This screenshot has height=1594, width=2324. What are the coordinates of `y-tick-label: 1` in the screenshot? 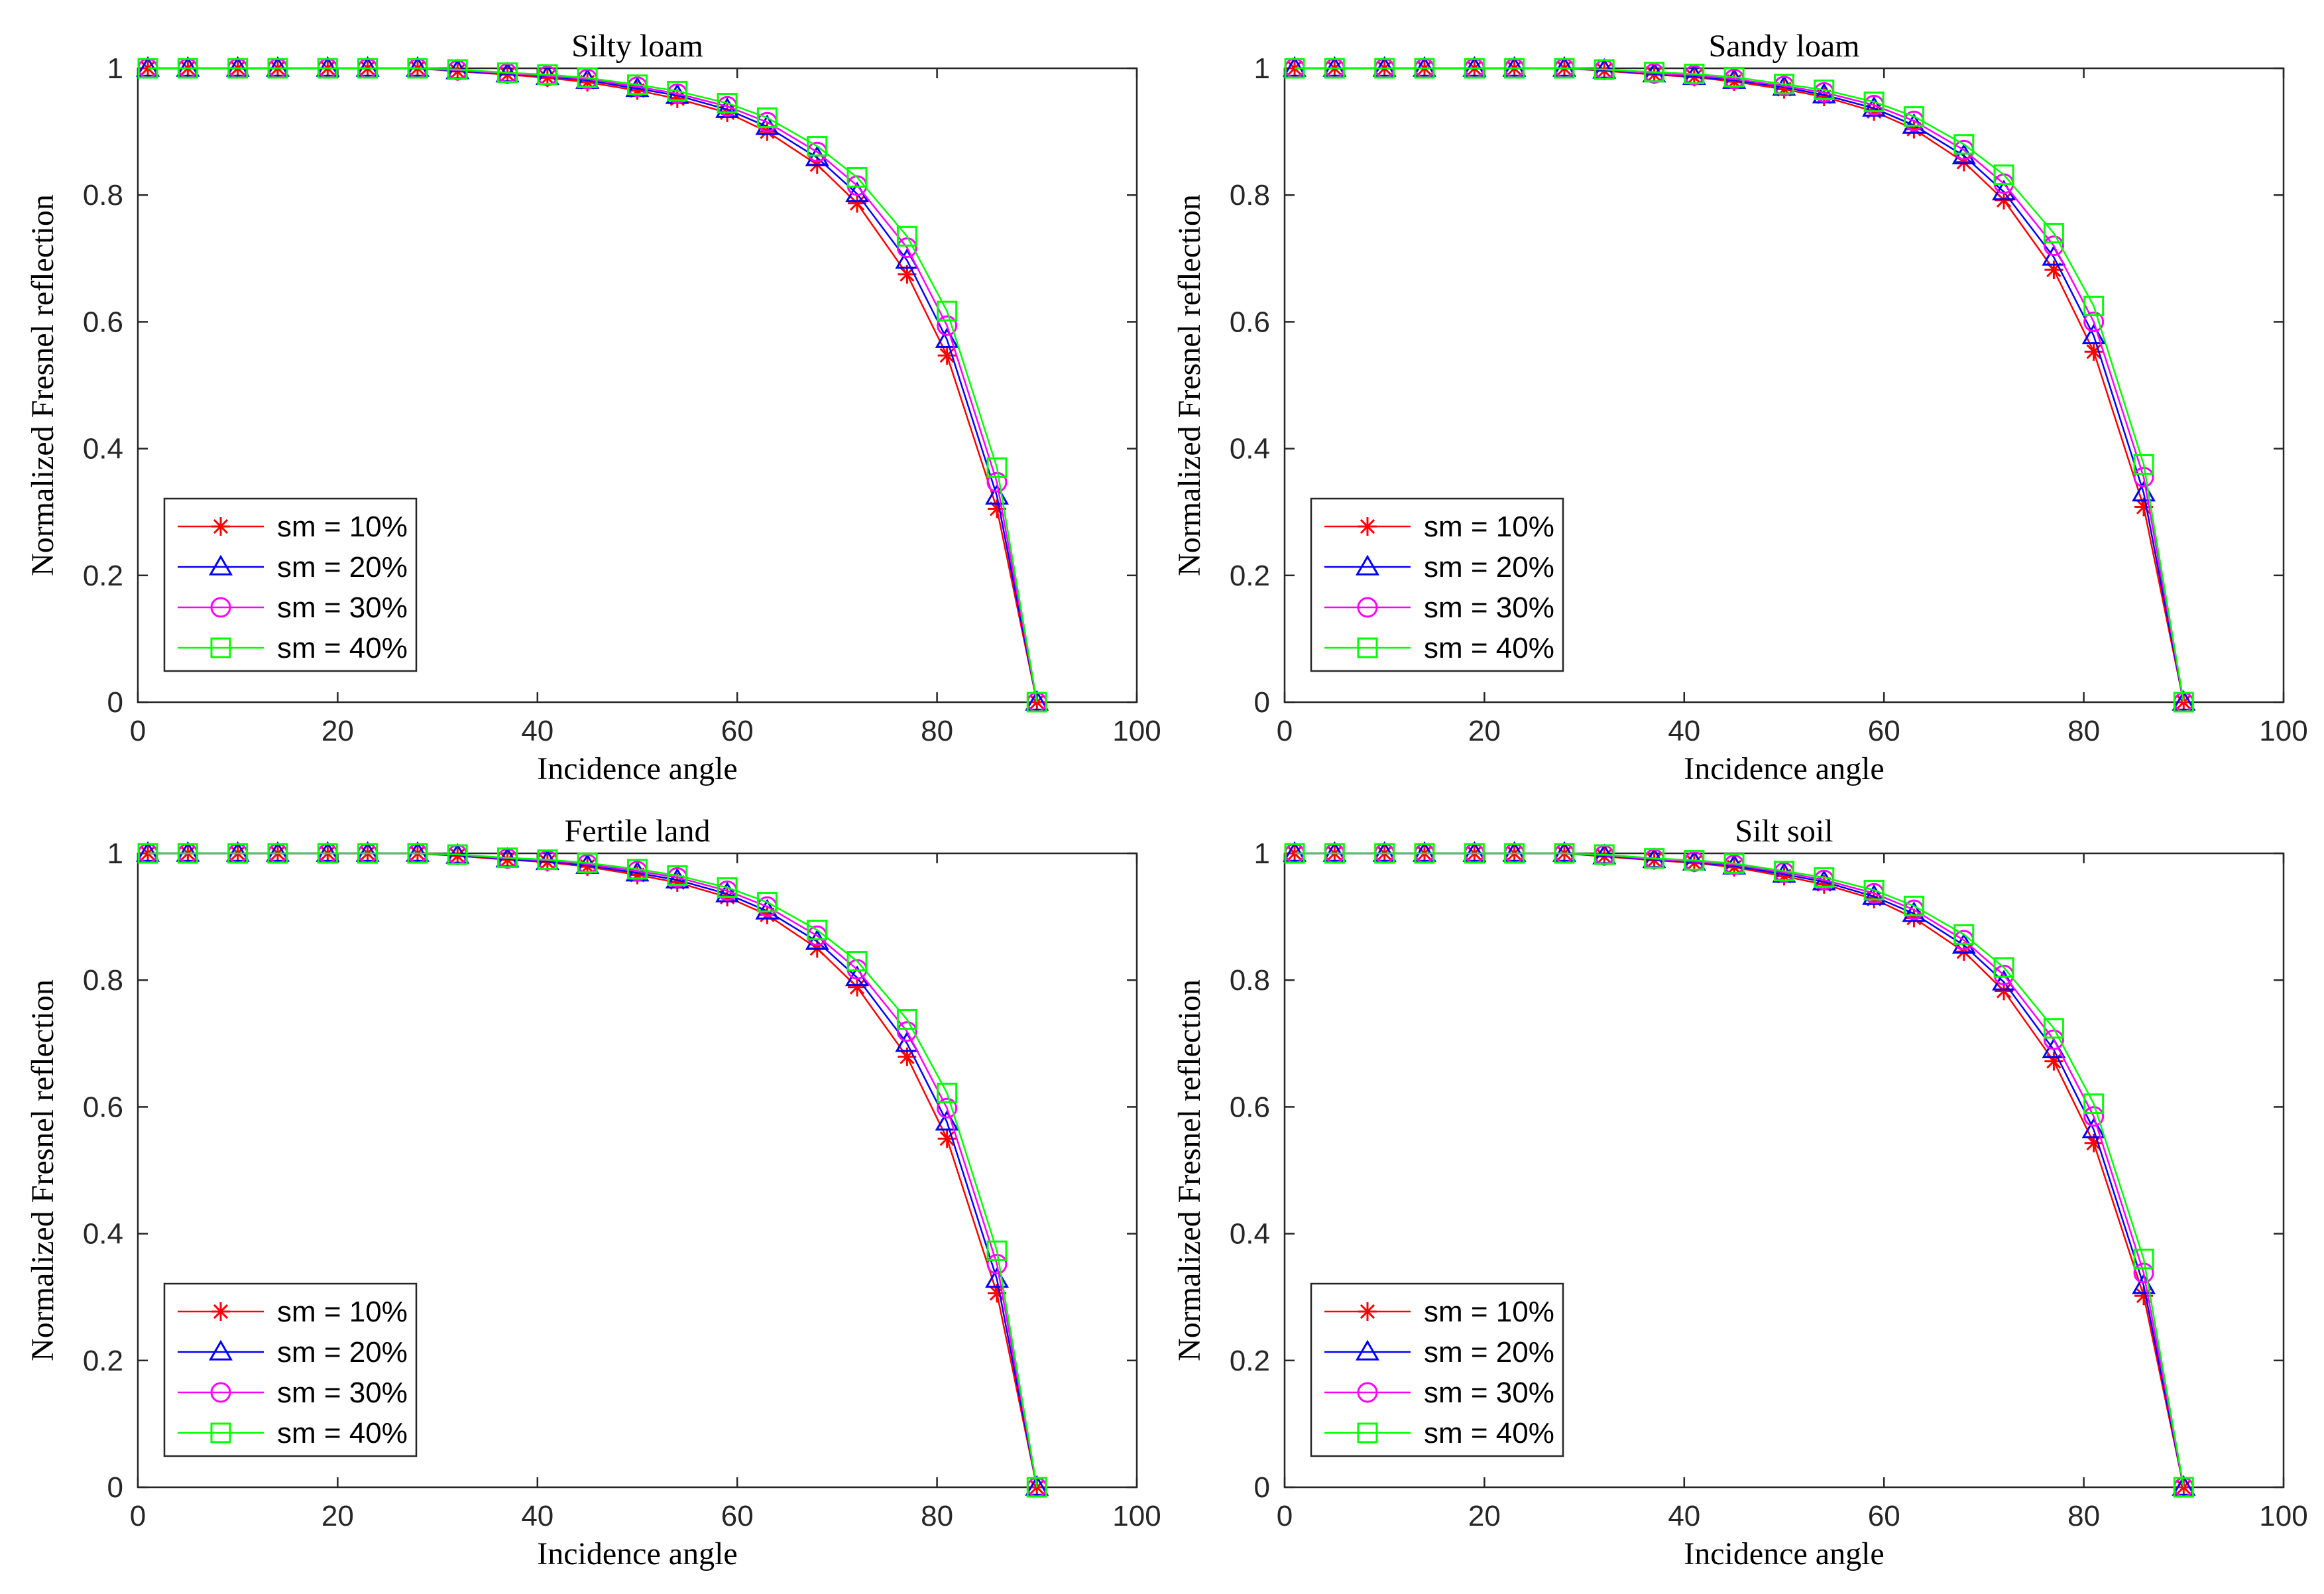 It's located at (1262, 853).